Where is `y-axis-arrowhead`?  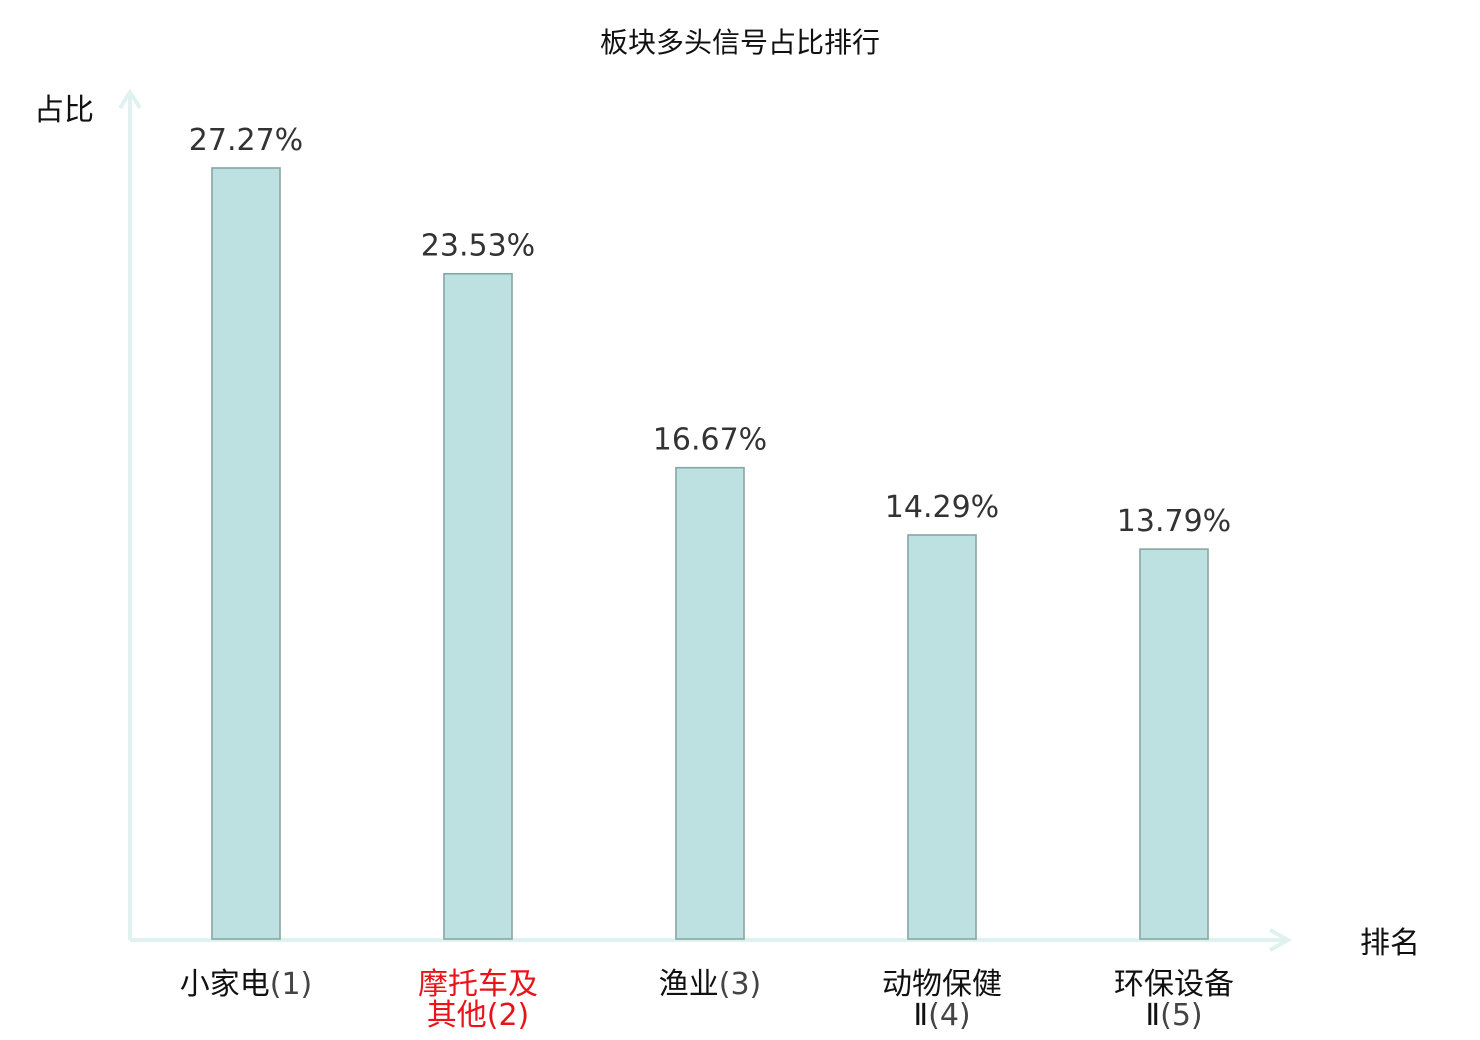 y-axis-arrowhead is located at coordinates (130, 99).